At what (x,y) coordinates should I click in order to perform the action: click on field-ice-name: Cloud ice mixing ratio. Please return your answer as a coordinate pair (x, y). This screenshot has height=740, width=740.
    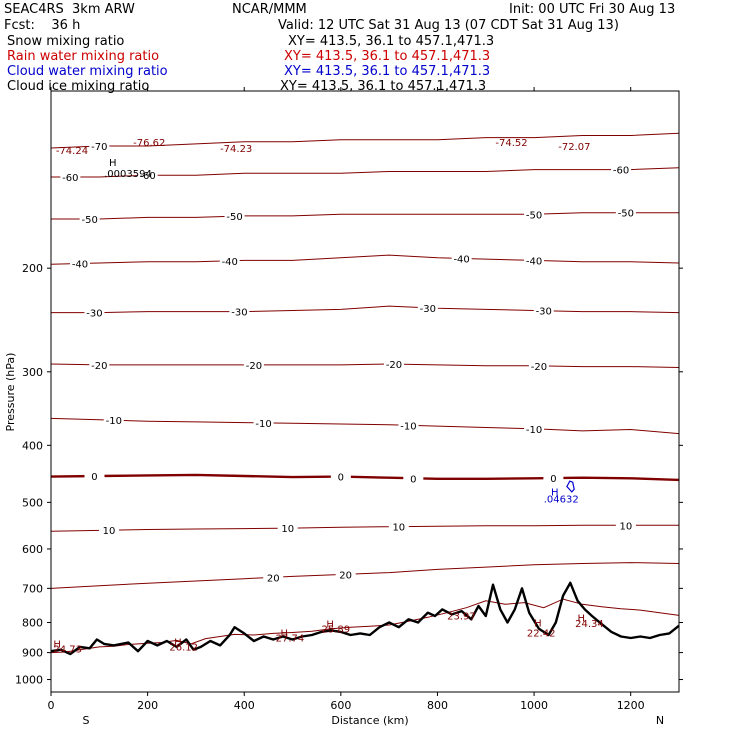
    Looking at the image, I should click on (78, 86).